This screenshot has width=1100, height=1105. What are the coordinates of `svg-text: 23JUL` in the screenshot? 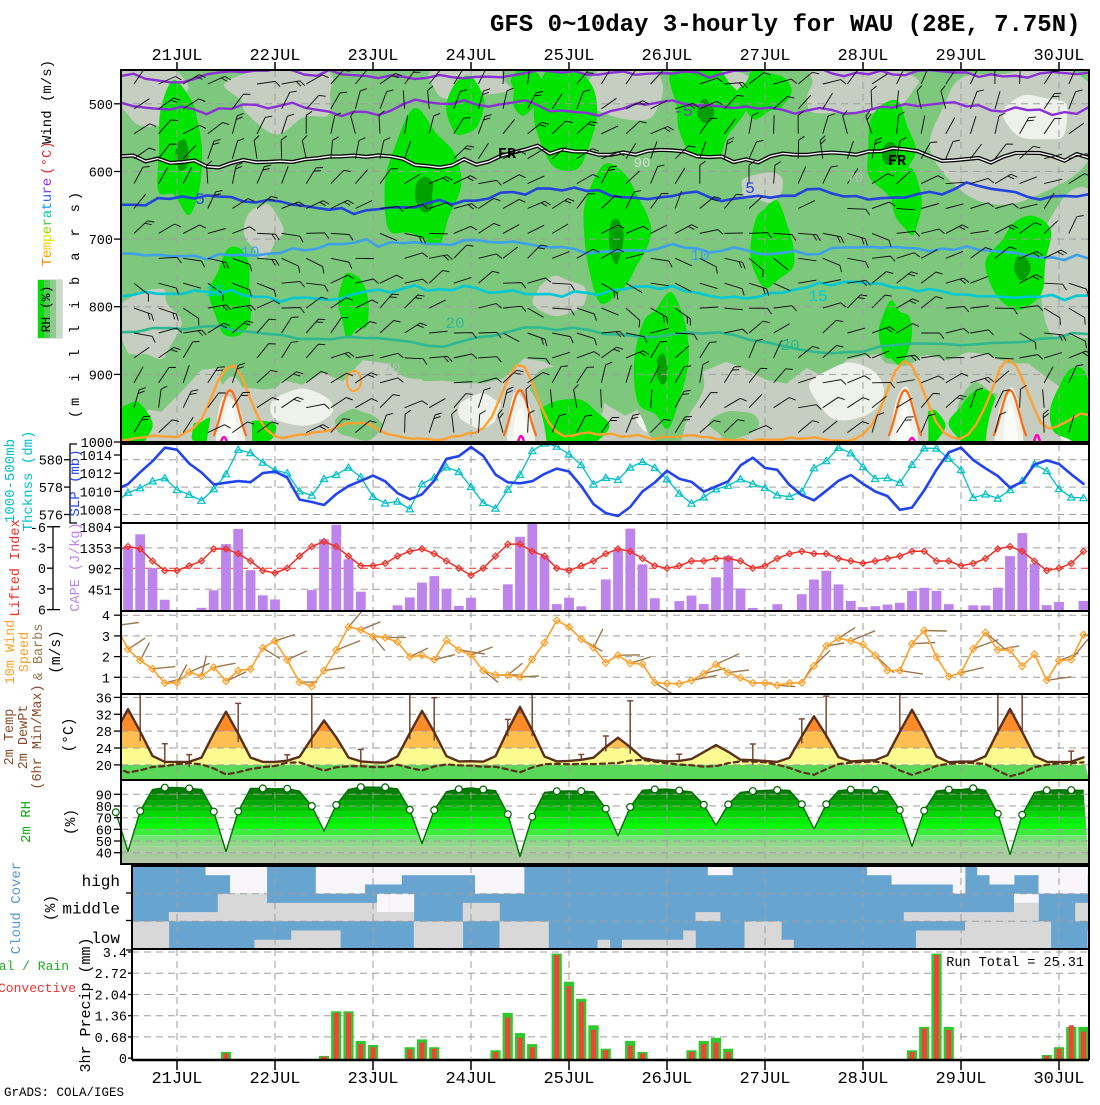 It's located at (372, 1079).